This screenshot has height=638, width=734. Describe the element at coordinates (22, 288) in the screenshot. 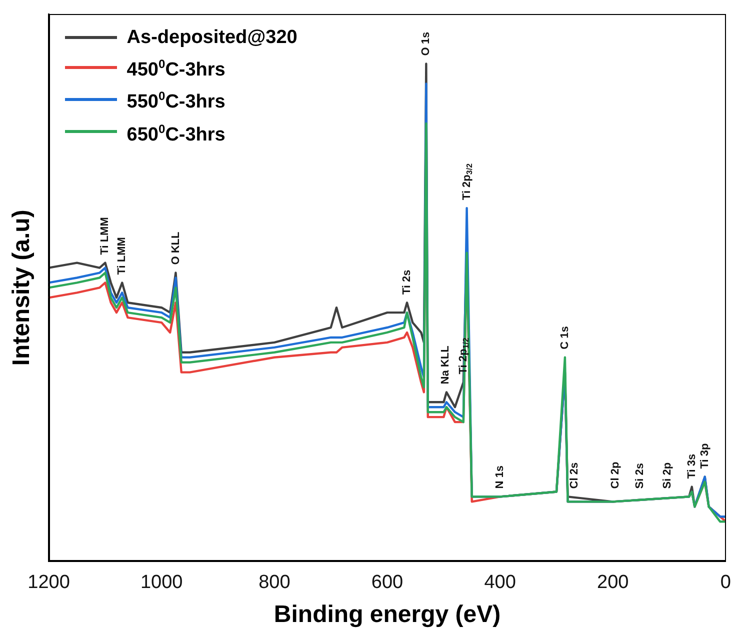

I see `y-axis-title: Intensity (a.u)` at that location.